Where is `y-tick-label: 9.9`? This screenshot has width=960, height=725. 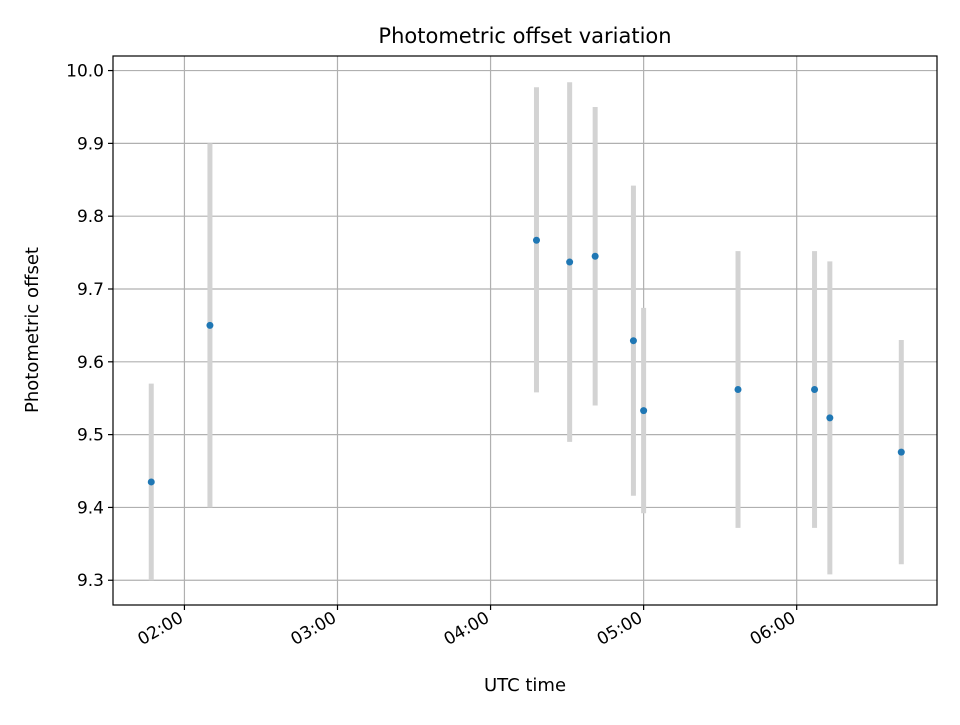 y-tick-label: 9.9 is located at coordinates (90, 144).